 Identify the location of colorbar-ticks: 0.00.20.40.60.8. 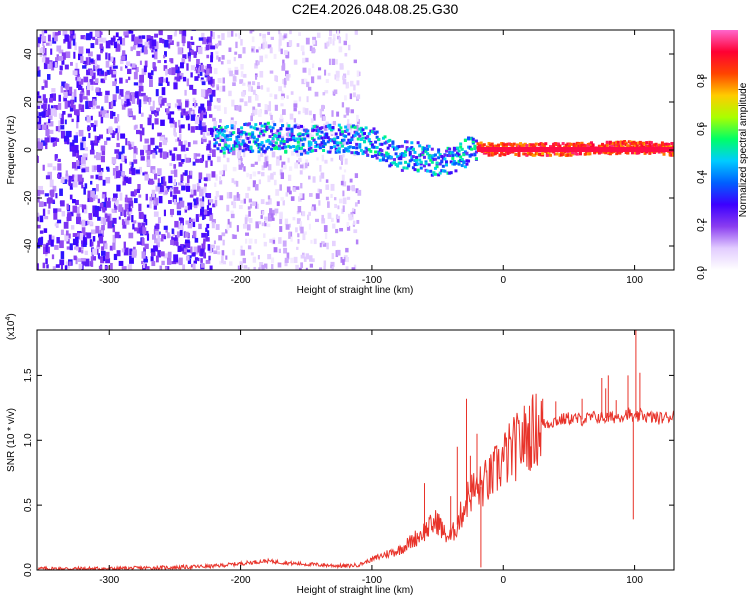
(701, 177).